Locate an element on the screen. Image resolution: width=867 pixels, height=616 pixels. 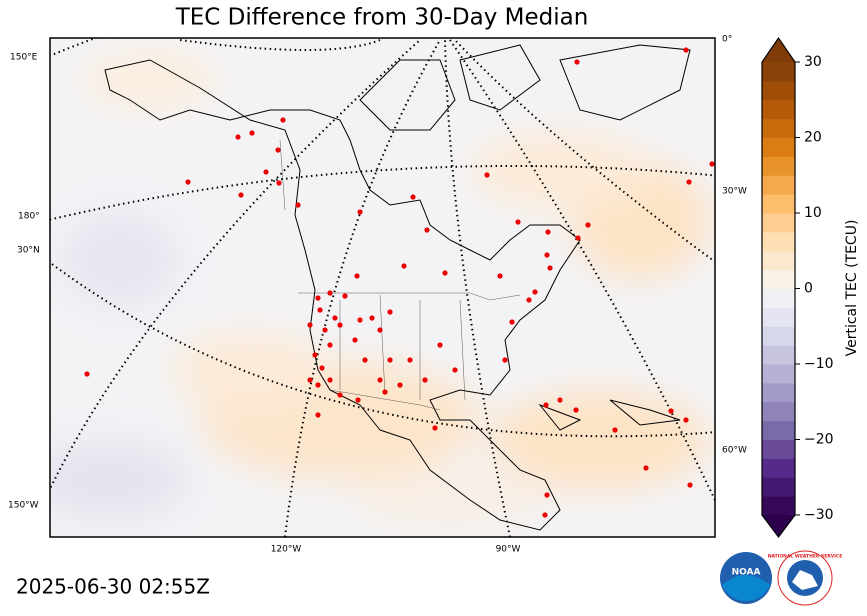
colorbar-tick-label: 0 is located at coordinates (808, 289).